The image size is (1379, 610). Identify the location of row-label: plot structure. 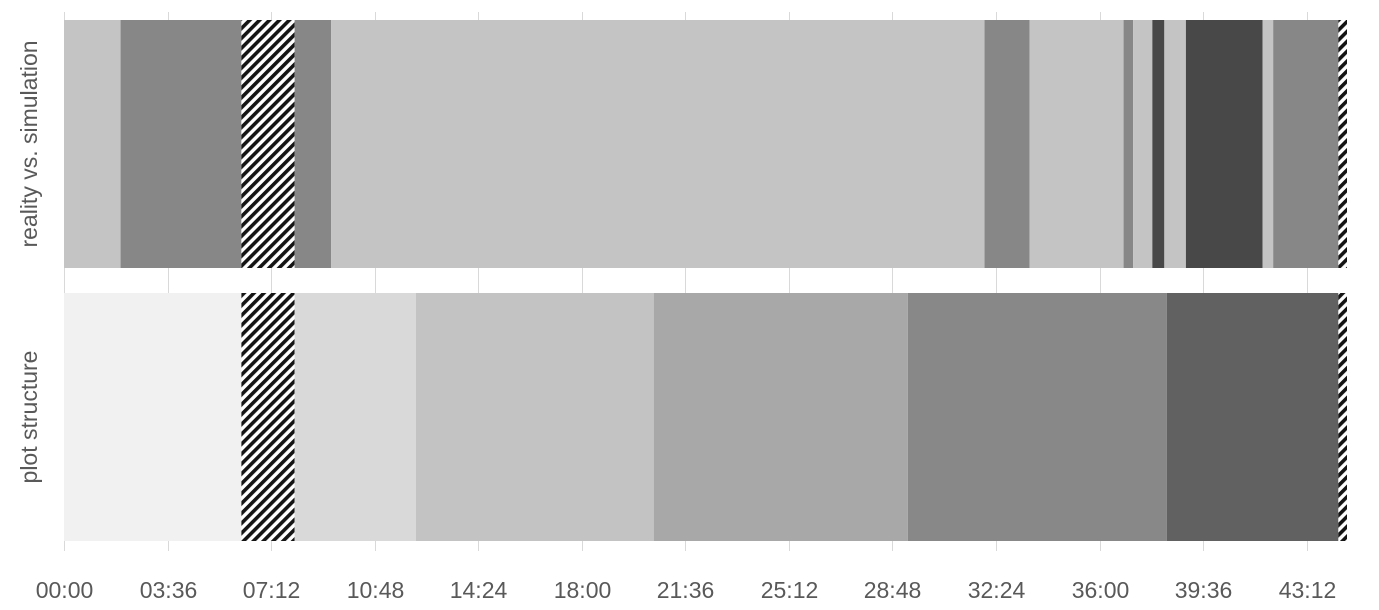
(29, 417).